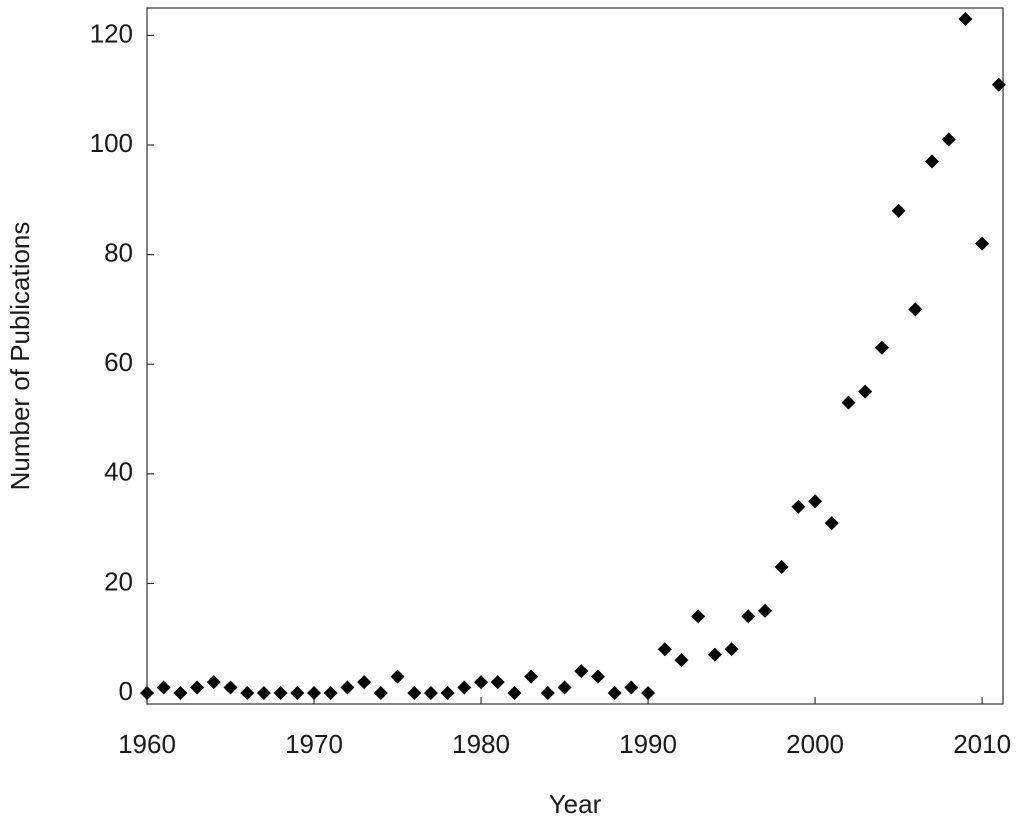 The height and width of the screenshot is (836, 1024). What do you see at coordinates (111, 143) in the screenshot?
I see `y-tick-label: 100` at bounding box center [111, 143].